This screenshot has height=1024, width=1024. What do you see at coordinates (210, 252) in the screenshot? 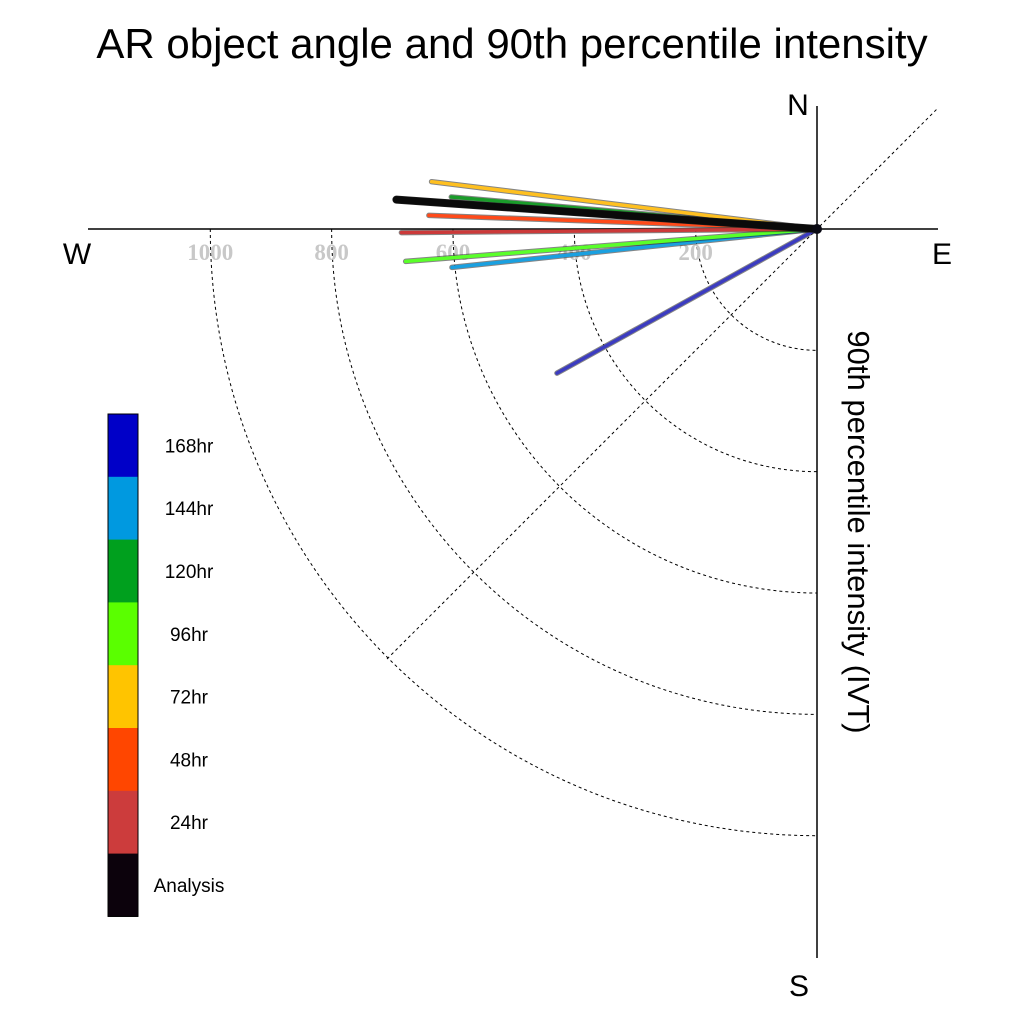
I see `tick-label: 1000` at bounding box center [210, 252].